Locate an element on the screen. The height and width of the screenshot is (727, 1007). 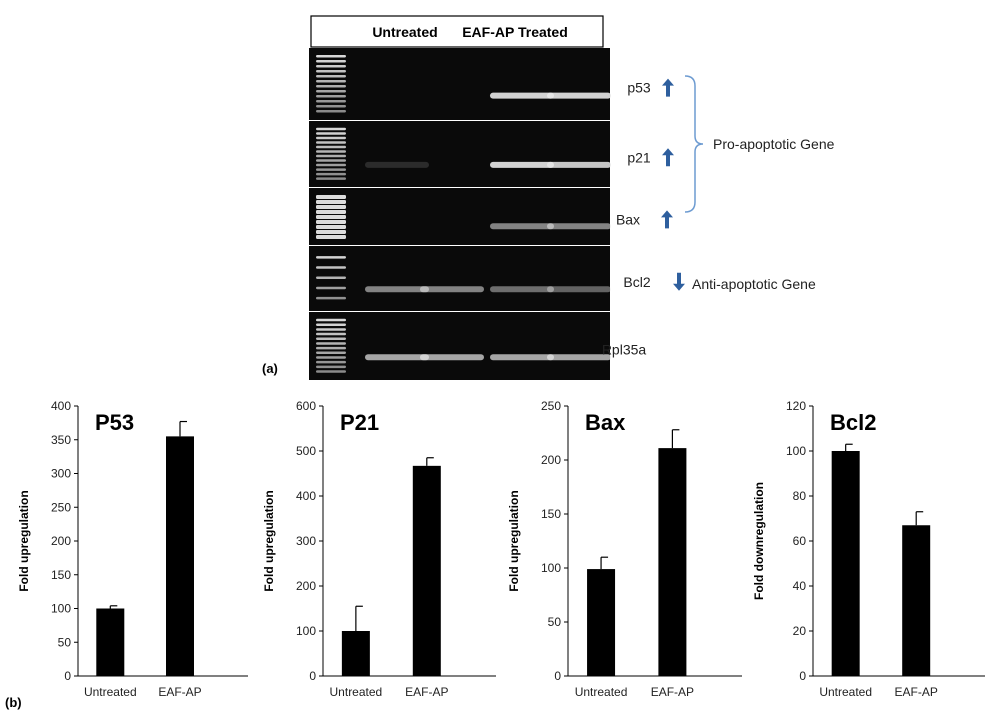
y-tick-label: 150 is located at coordinates (61, 575).